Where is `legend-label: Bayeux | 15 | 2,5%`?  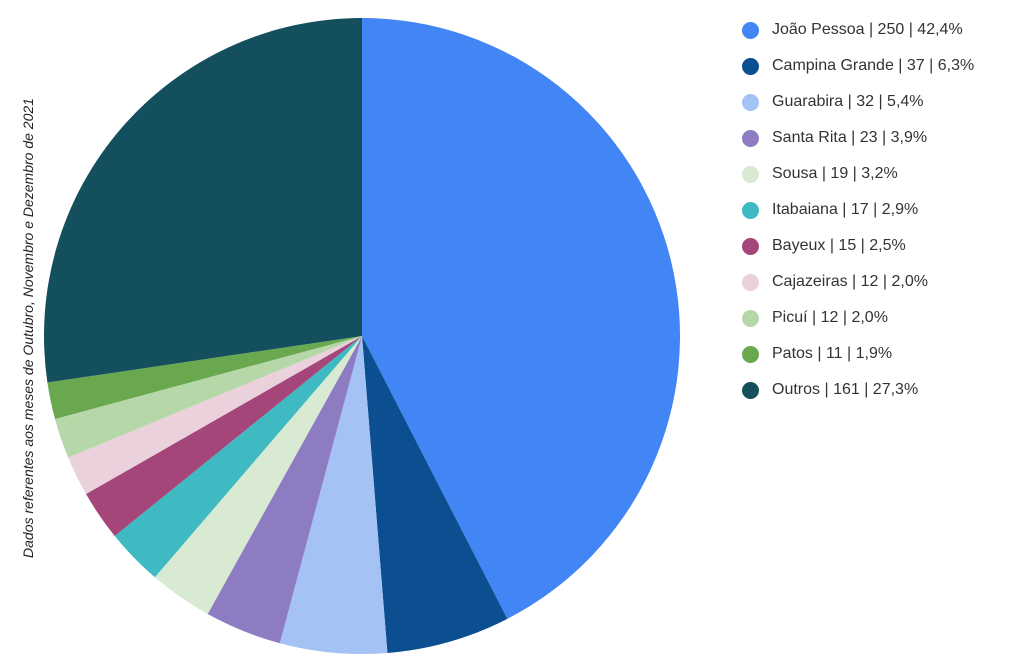 legend-label: Bayeux | 15 | 2,5% is located at coordinates (839, 245).